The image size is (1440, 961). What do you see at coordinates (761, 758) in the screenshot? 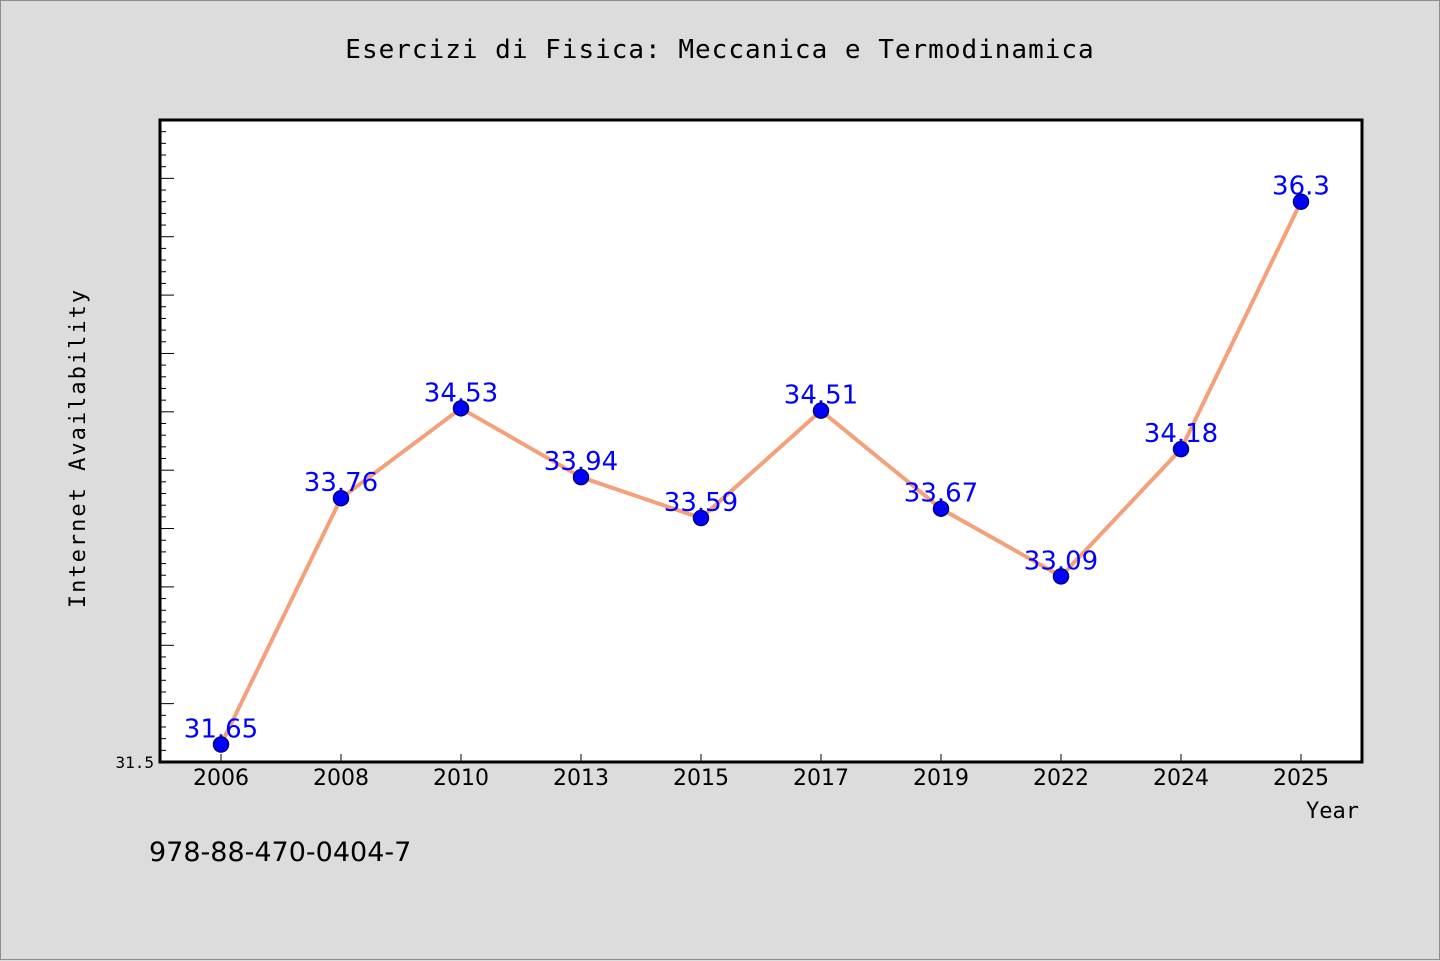
I see `x-axis-ticks` at bounding box center [761, 758].